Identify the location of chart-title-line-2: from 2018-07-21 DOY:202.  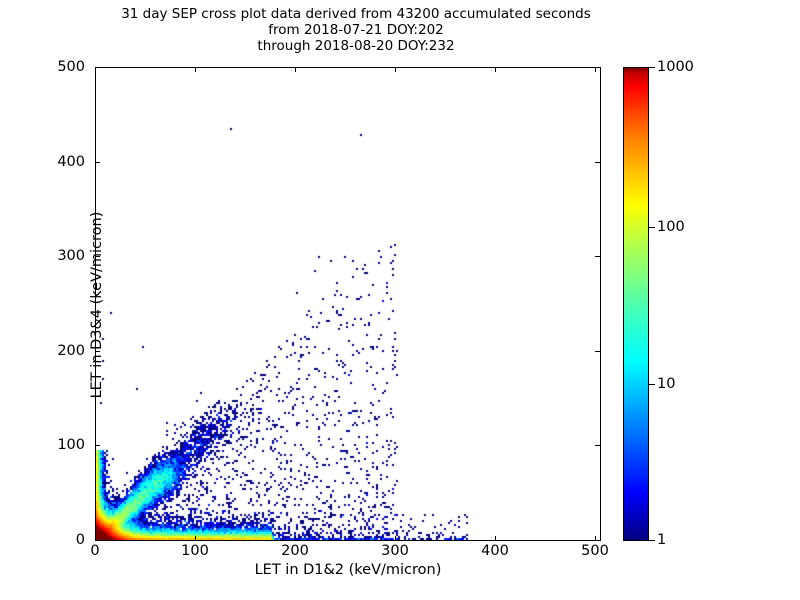
(356, 30).